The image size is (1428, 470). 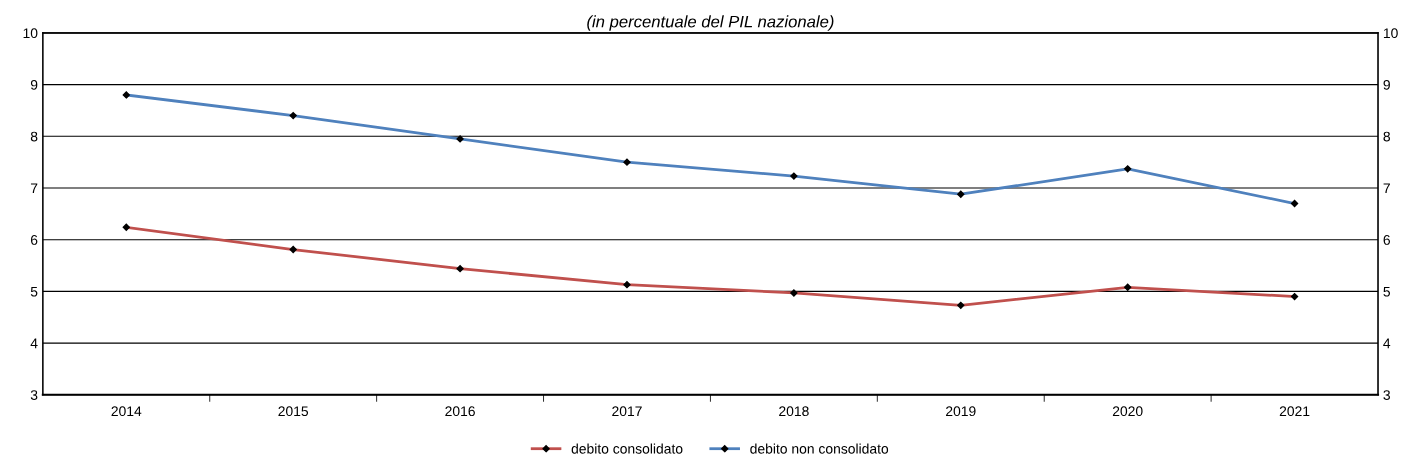 I want to click on y-tick-label: 4, so click(x=34, y=343).